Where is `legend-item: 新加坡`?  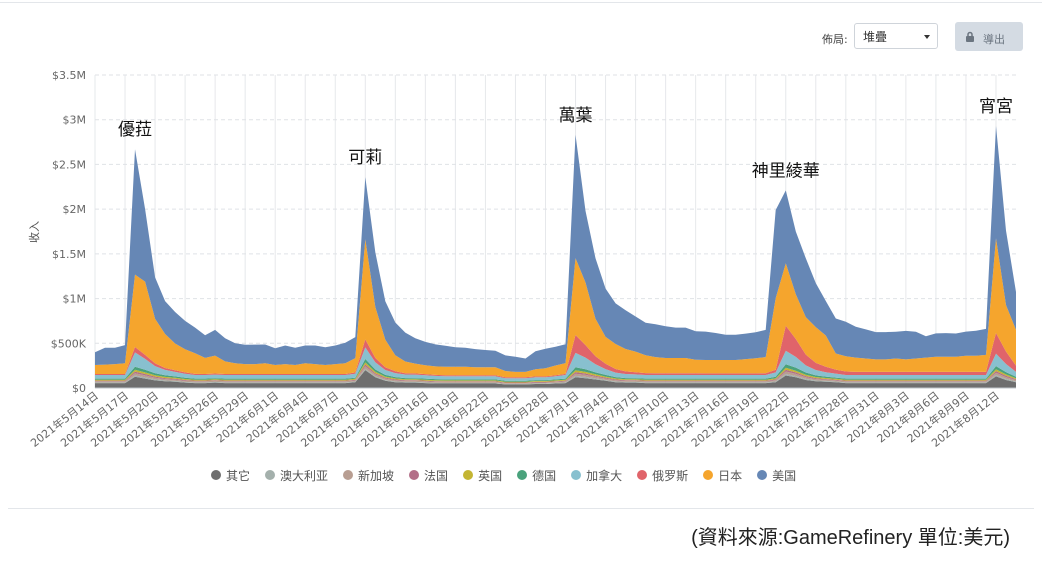 legend-item: 新加坡 is located at coordinates (368, 475).